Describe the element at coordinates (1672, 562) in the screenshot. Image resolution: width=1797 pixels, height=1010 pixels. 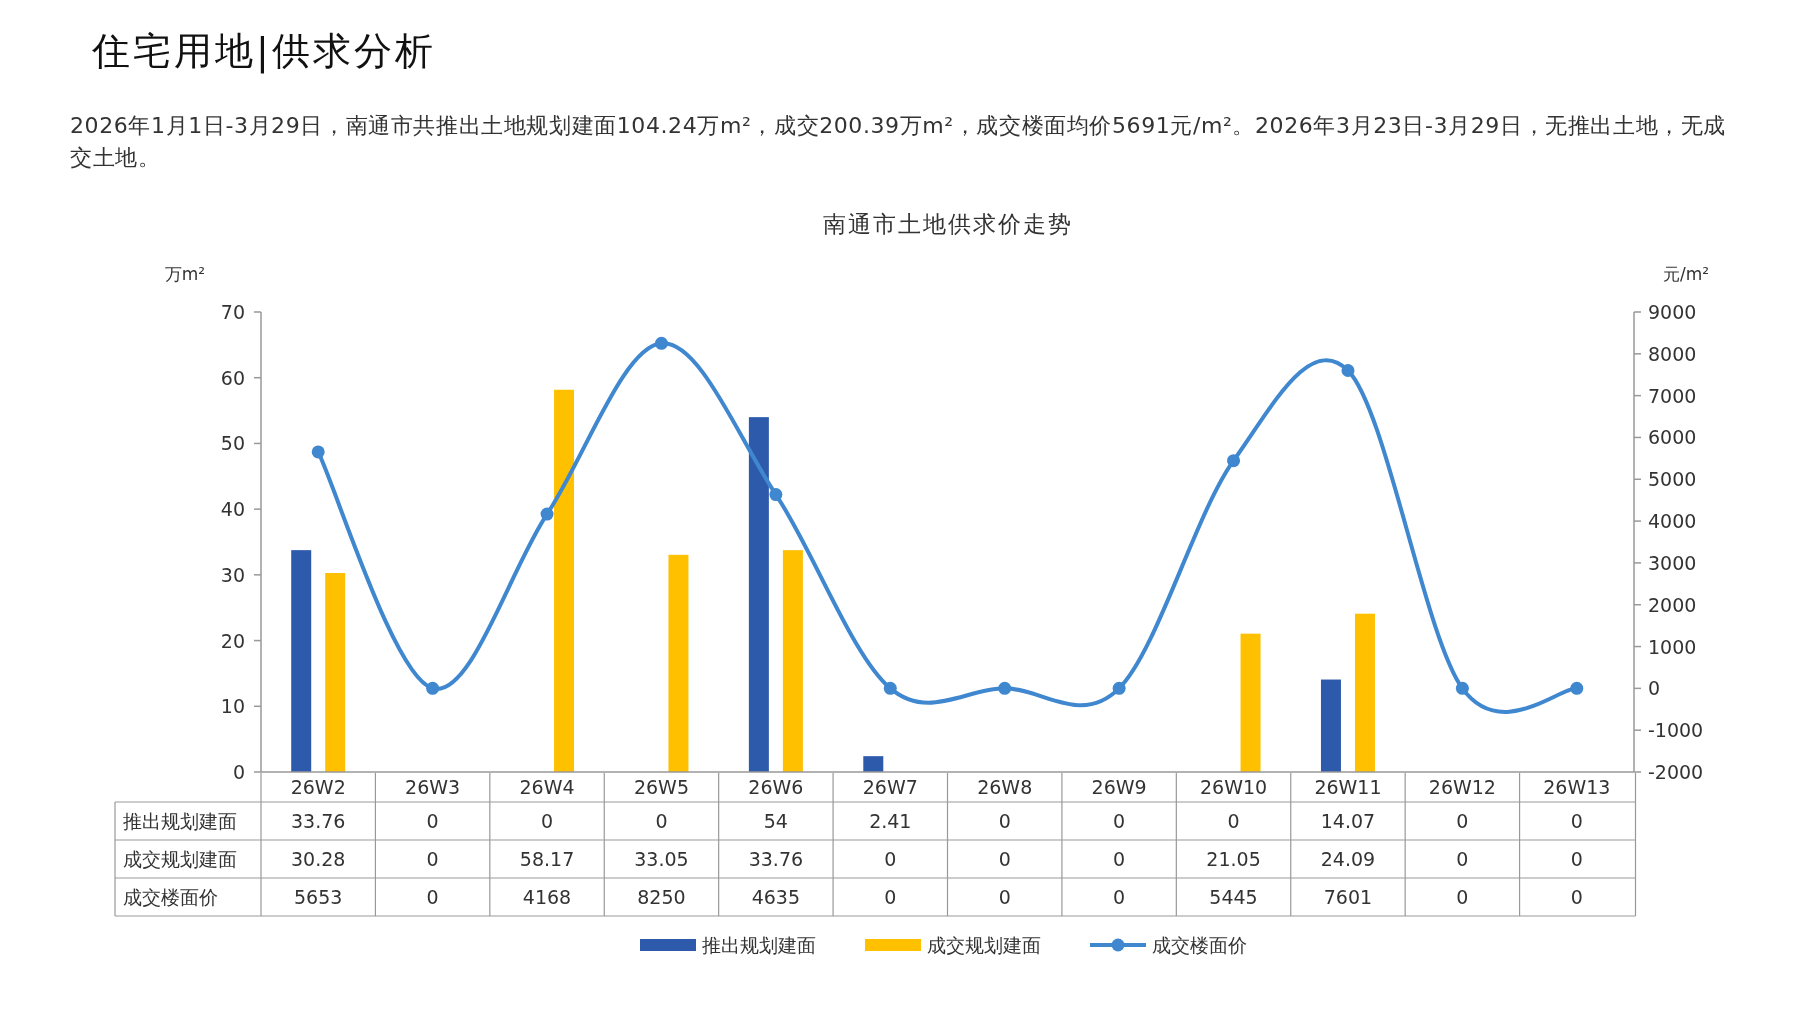
I see `y2-tick-label: 3000` at that location.